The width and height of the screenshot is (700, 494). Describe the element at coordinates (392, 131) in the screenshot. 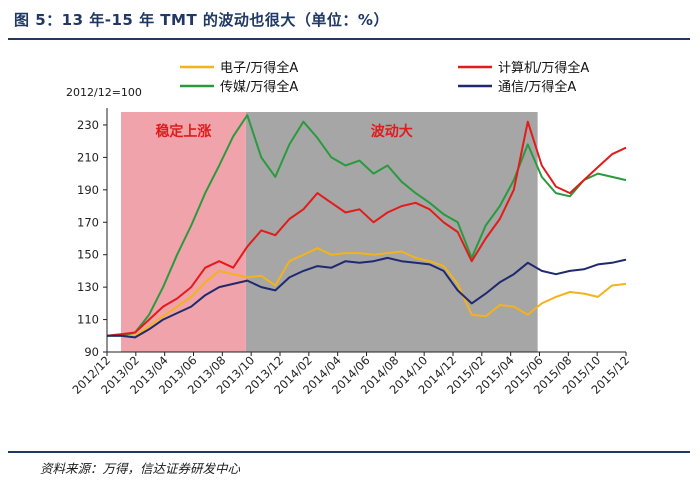

I see `region-2-label: 波动大` at that location.